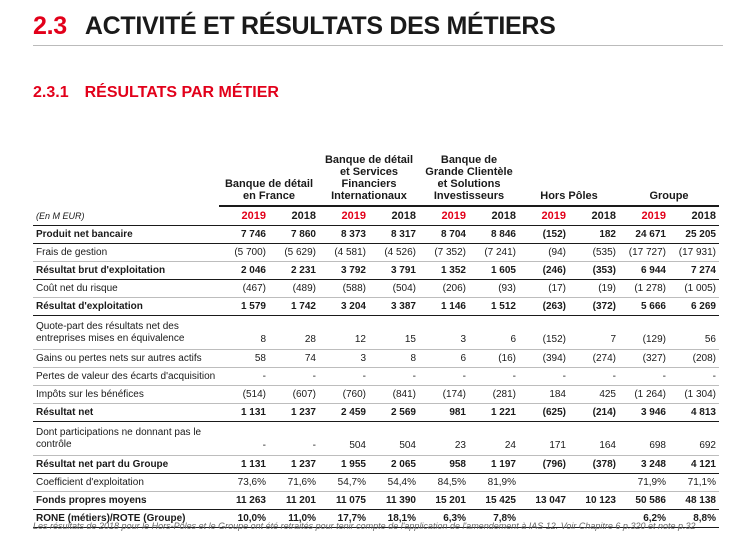 The image size is (756, 559). What do you see at coordinates (494, 252) in the screenshot?
I see `row-cell: (7 241)` at bounding box center [494, 252].